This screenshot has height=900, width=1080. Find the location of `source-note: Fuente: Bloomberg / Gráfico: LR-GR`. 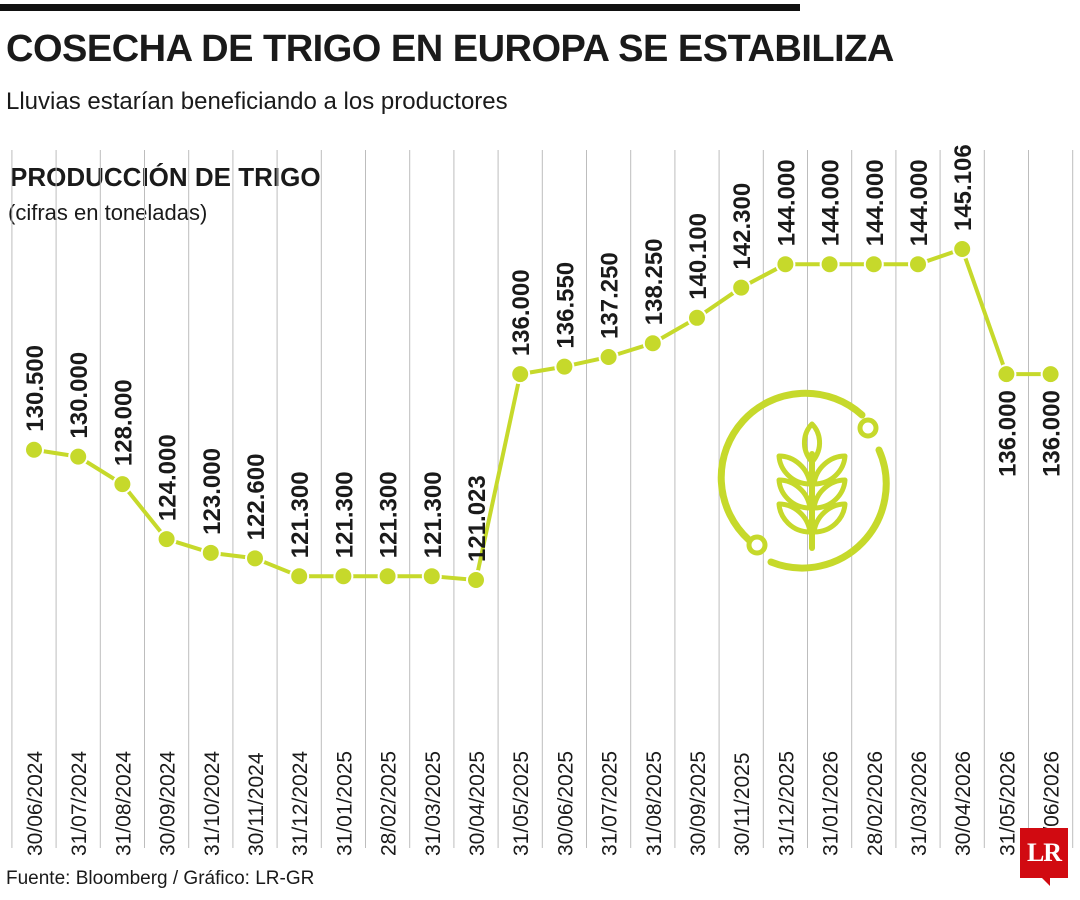

source-note: Fuente: Bloomberg / Gráfico: LR-GR is located at coordinates (160, 878).